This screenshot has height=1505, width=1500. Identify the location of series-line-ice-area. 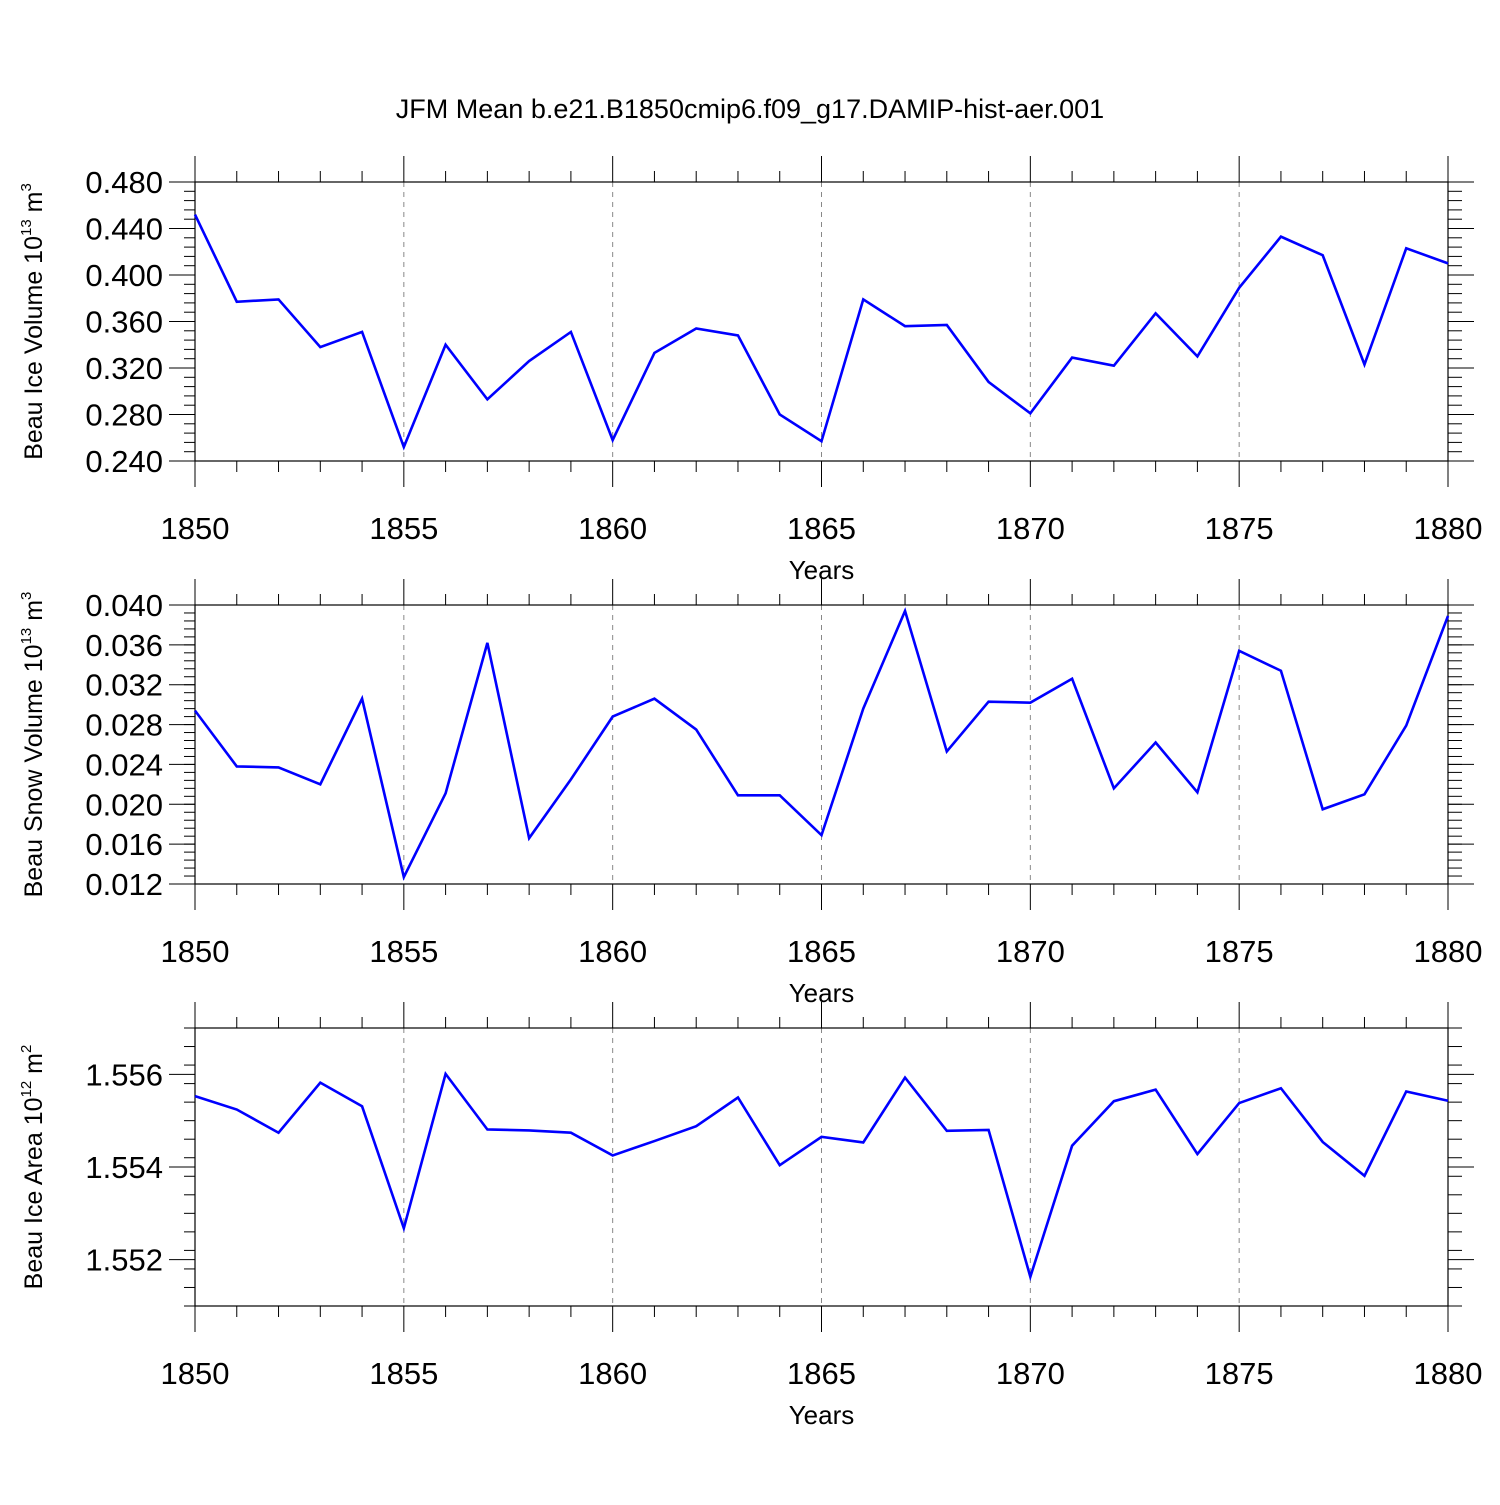
(821, 1176).